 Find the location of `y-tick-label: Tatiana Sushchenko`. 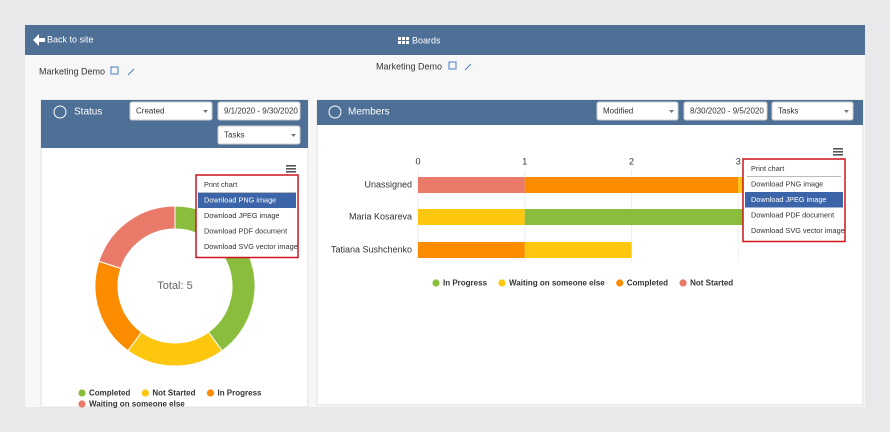

y-tick-label: Tatiana Sushchenko is located at coordinates (371, 249).